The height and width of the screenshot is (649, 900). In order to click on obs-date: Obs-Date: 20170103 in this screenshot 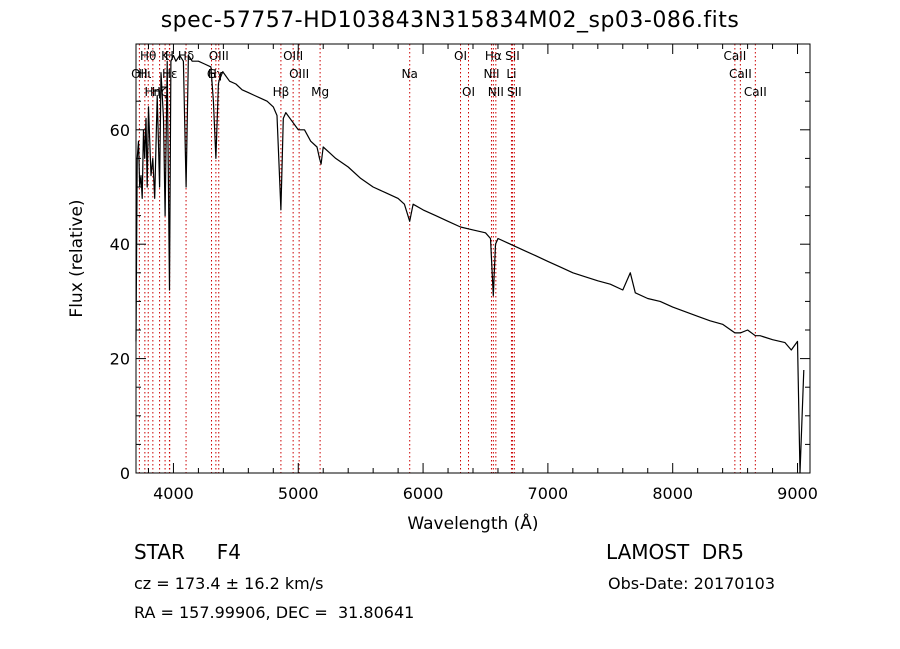, I will do `click(692, 583)`.